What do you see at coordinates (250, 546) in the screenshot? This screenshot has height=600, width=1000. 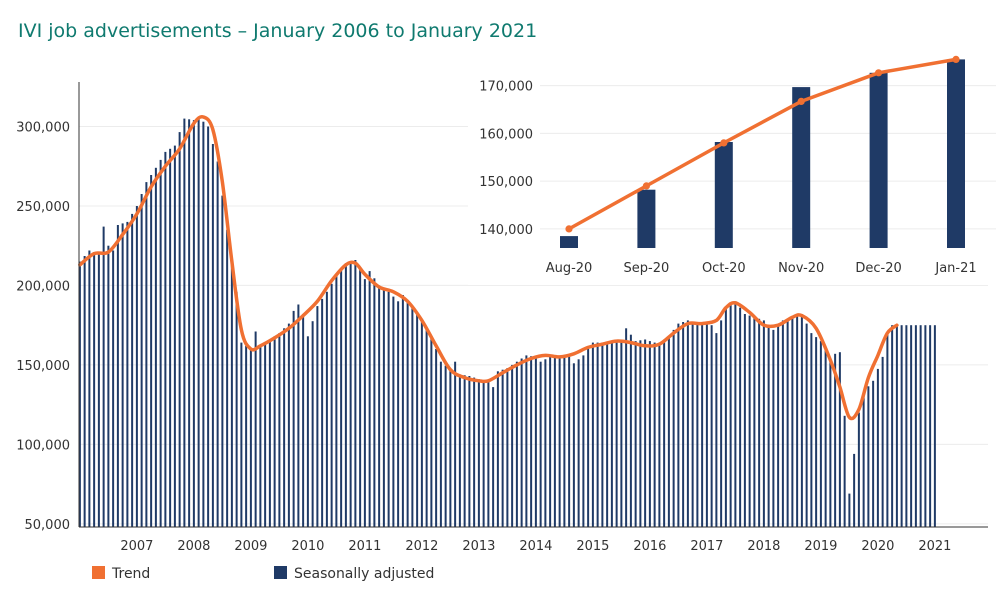 I see `main-x-tick-label: 2009` at bounding box center [250, 546].